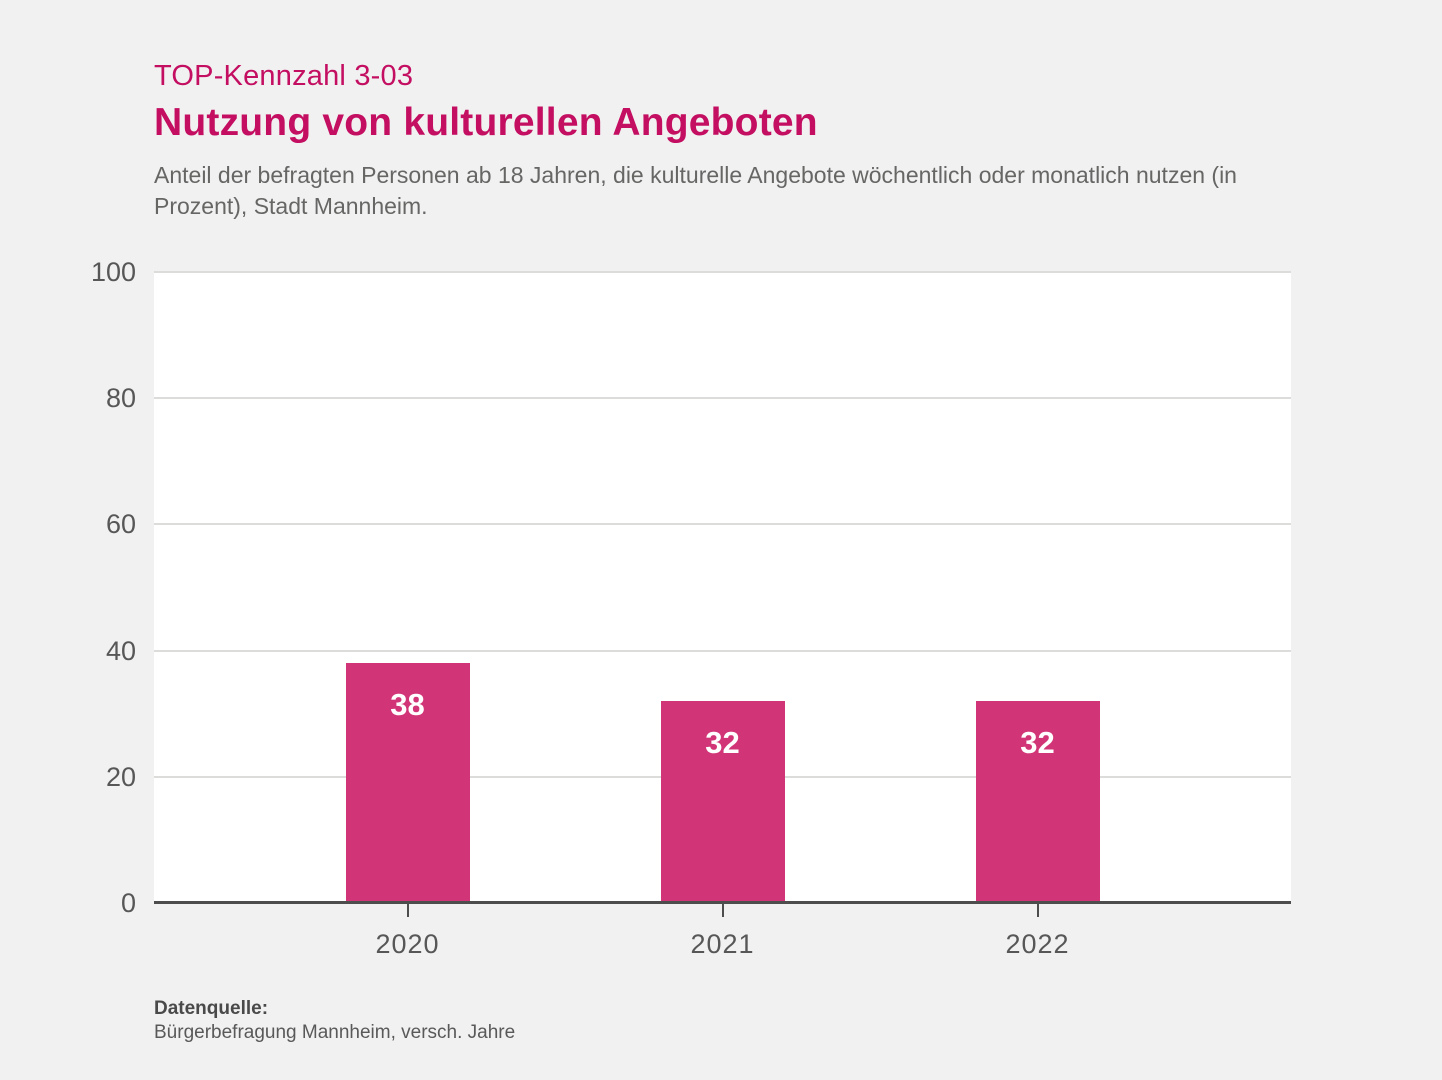 The height and width of the screenshot is (1080, 1442). I want to click on bar-2021: 32, so click(722, 802).